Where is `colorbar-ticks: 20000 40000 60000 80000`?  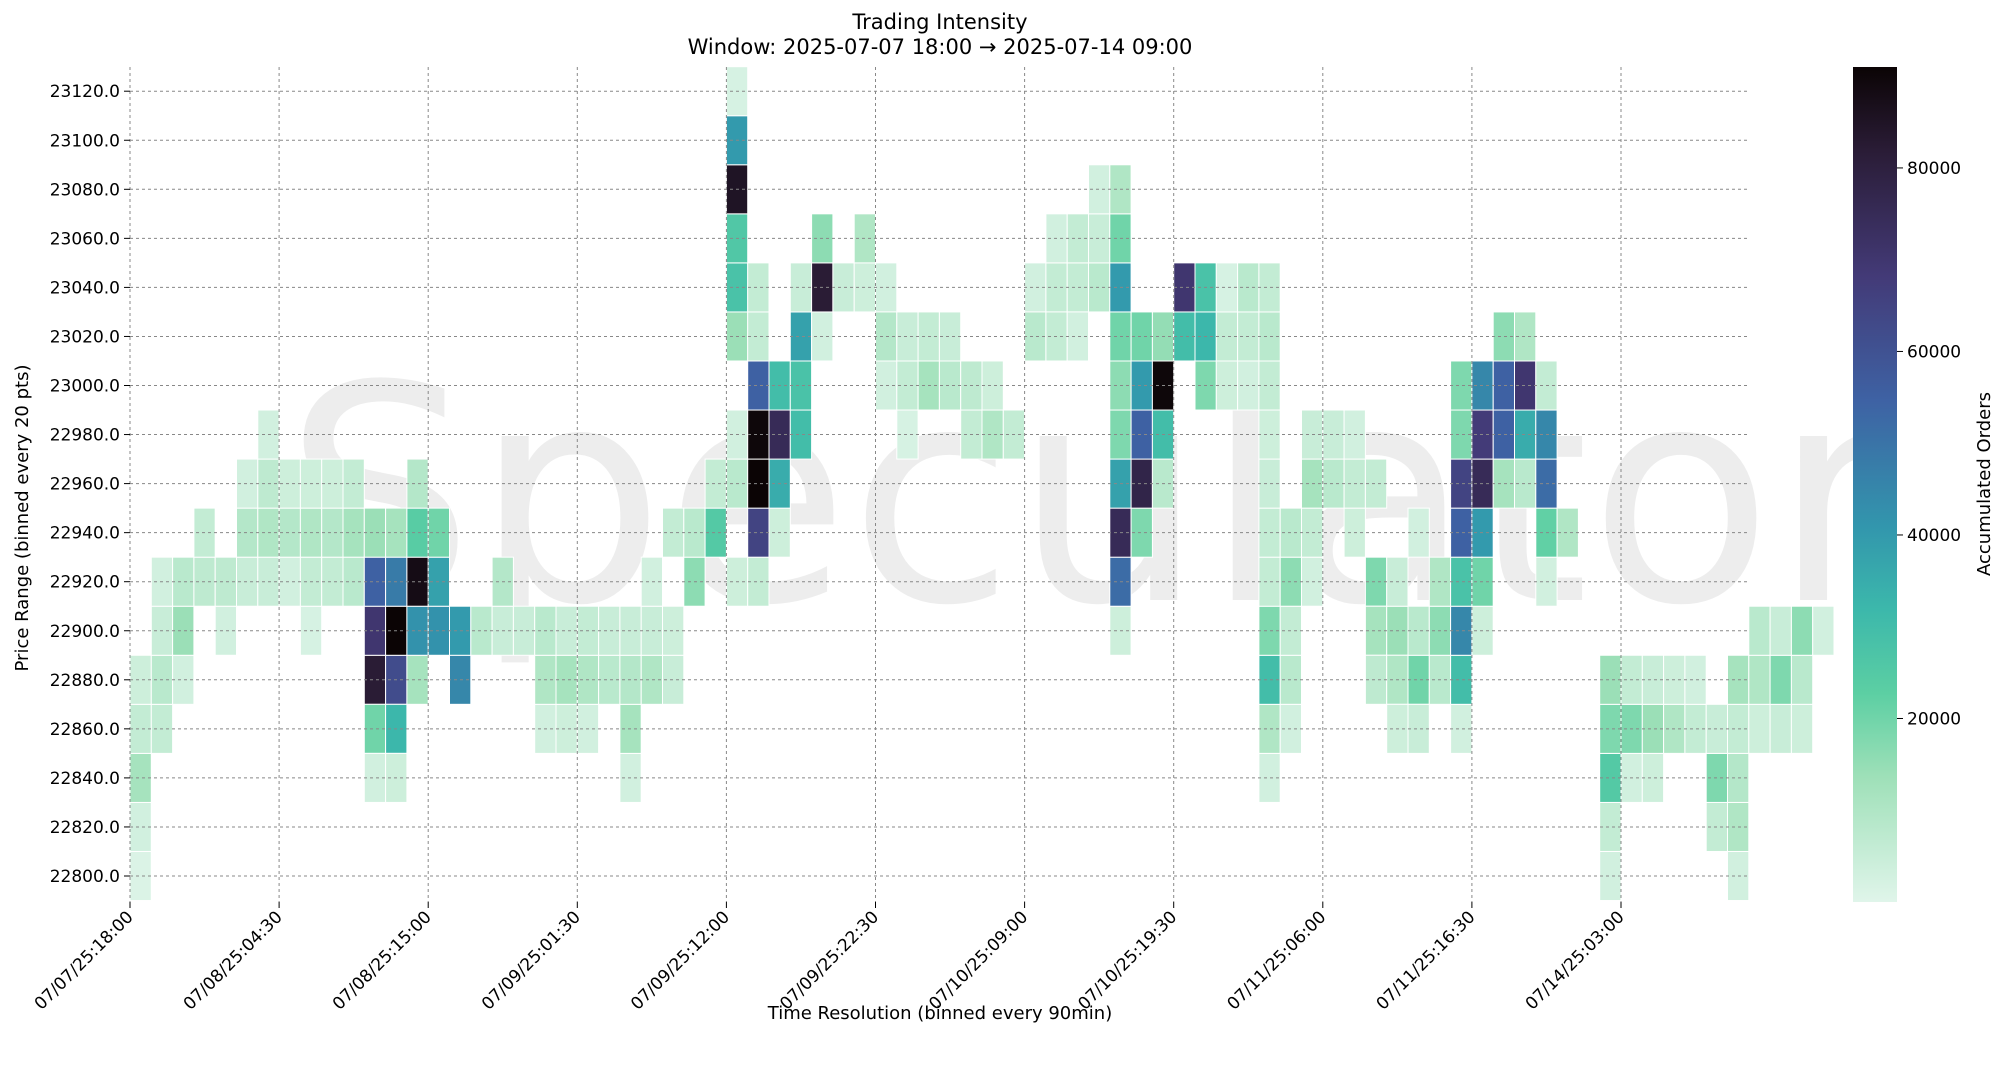
colorbar-ticks: 20000 40000 60000 80000 is located at coordinates (1929, 444).